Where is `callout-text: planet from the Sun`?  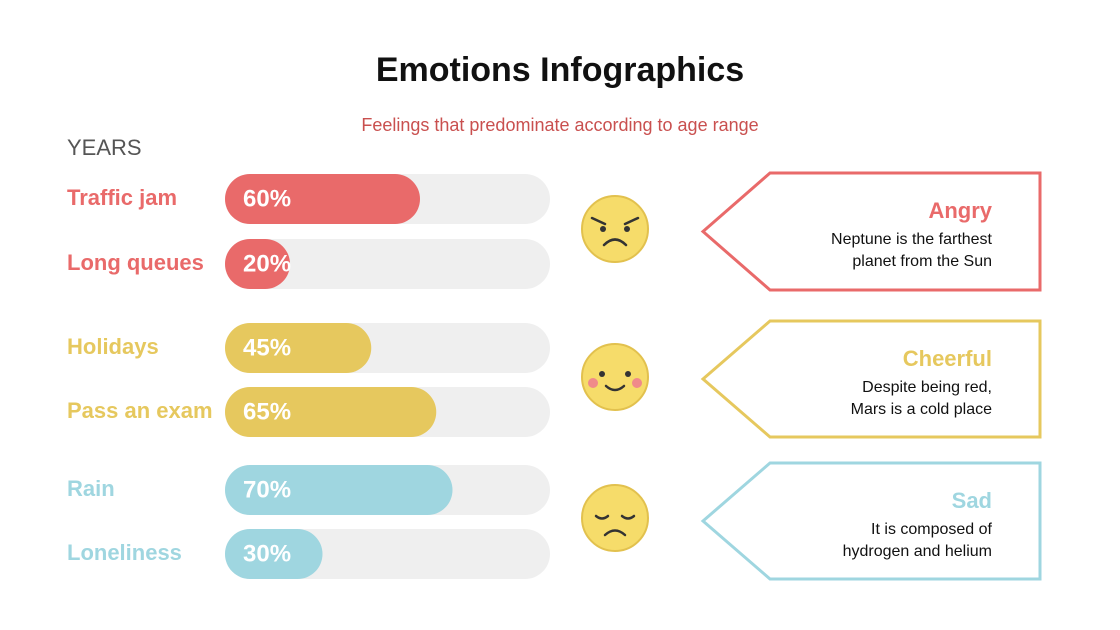
callout-text: planet from the Sun is located at coordinates (922, 261).